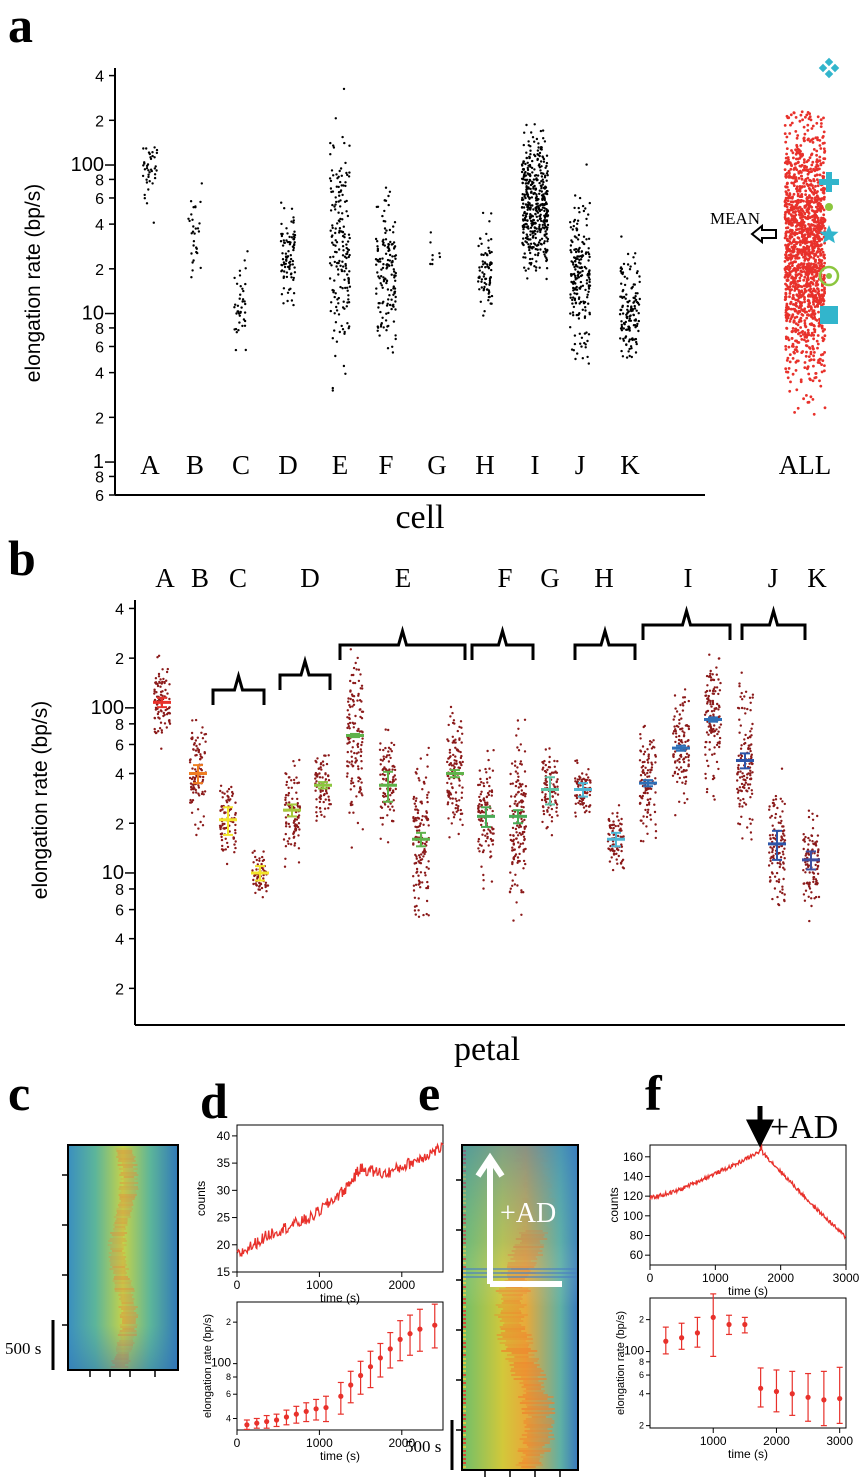 This screenshot has height=1480, width=861. Describe the element at coordinates (19, 1093) in the screenshot. I see `panel-label-c: c` at that location.